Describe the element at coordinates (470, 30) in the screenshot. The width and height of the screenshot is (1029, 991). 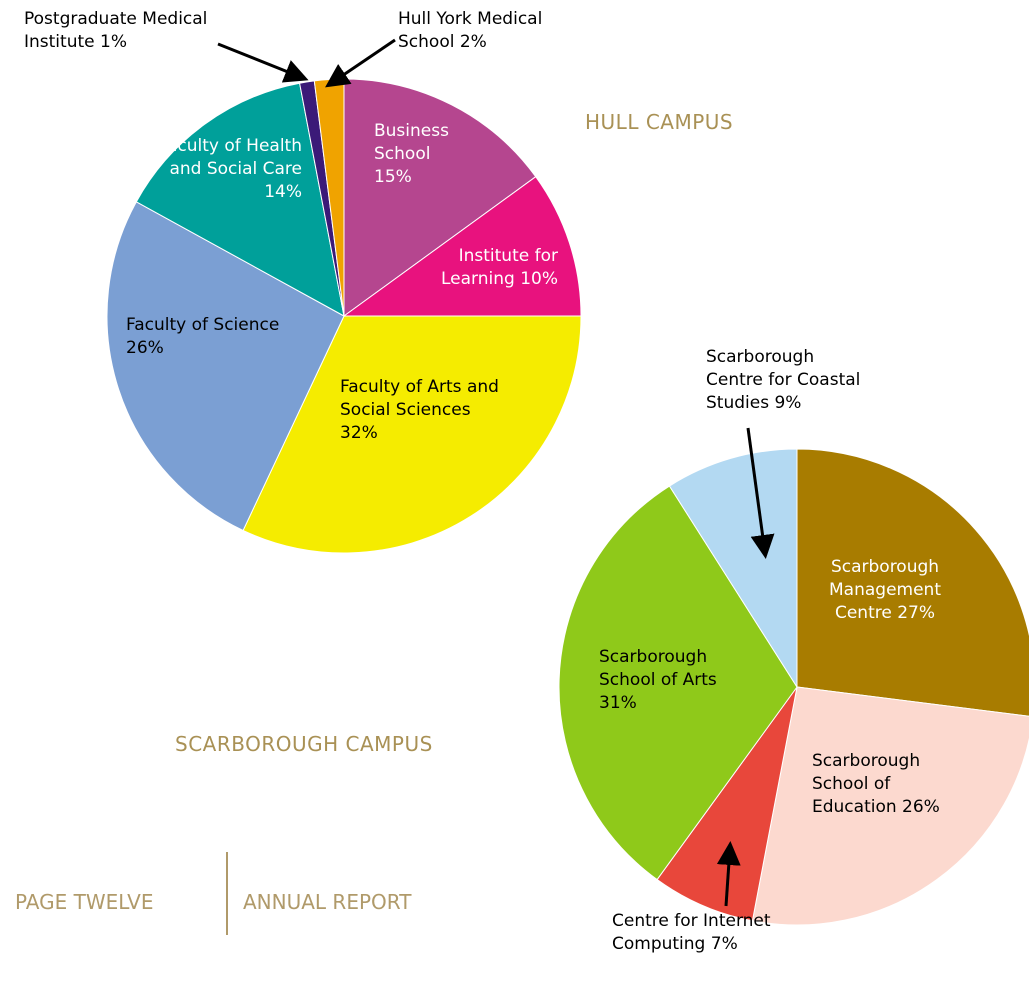
I see `slice-name: Hull York Medical School` at that location.